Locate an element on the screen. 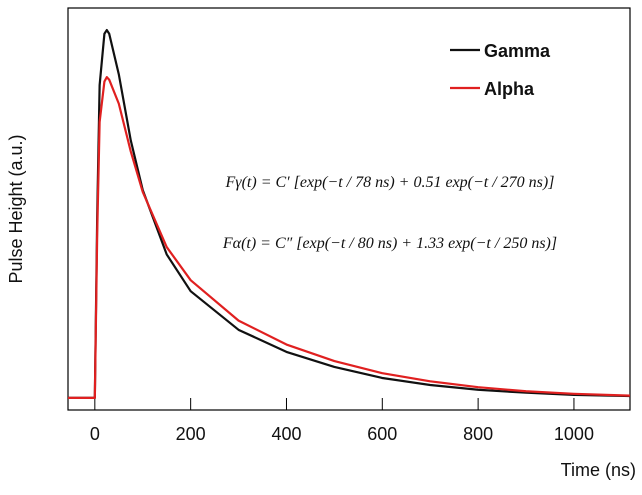  x-axis-label: Time (ns) is located at coordinates (598, 470).